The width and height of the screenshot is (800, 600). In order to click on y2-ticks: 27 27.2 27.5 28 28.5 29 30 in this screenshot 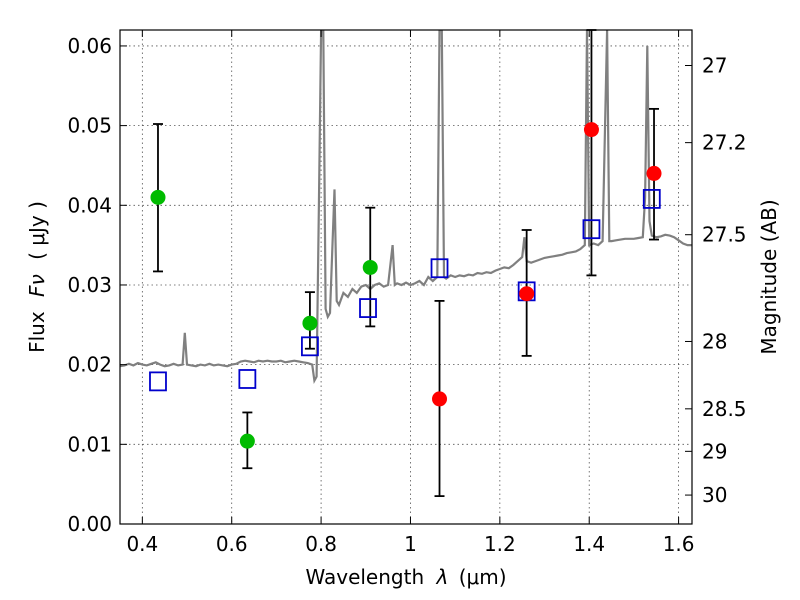, I will do `click(716, 280)`.